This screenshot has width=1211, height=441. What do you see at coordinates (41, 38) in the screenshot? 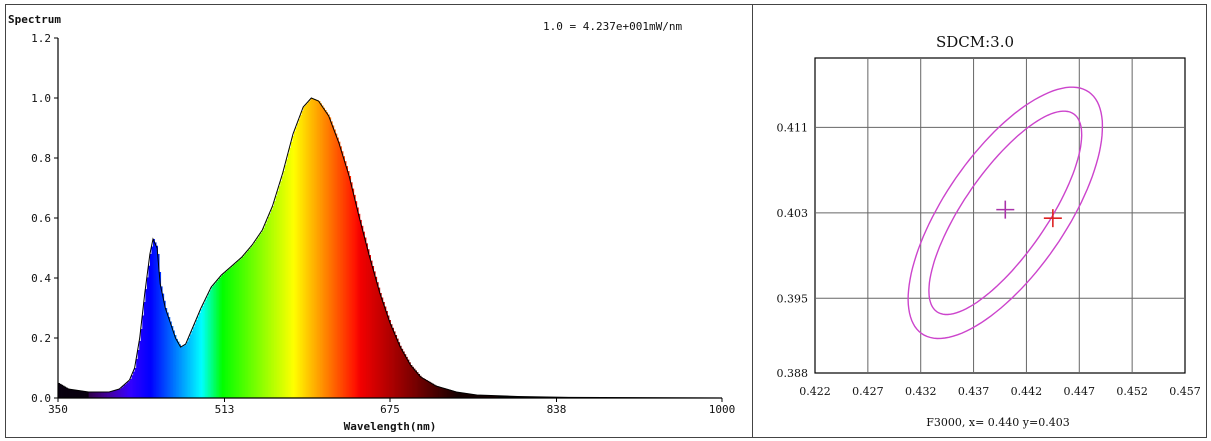
I see `spectrum-y-tick-label: 1.2` at bounding box center [41, 38].